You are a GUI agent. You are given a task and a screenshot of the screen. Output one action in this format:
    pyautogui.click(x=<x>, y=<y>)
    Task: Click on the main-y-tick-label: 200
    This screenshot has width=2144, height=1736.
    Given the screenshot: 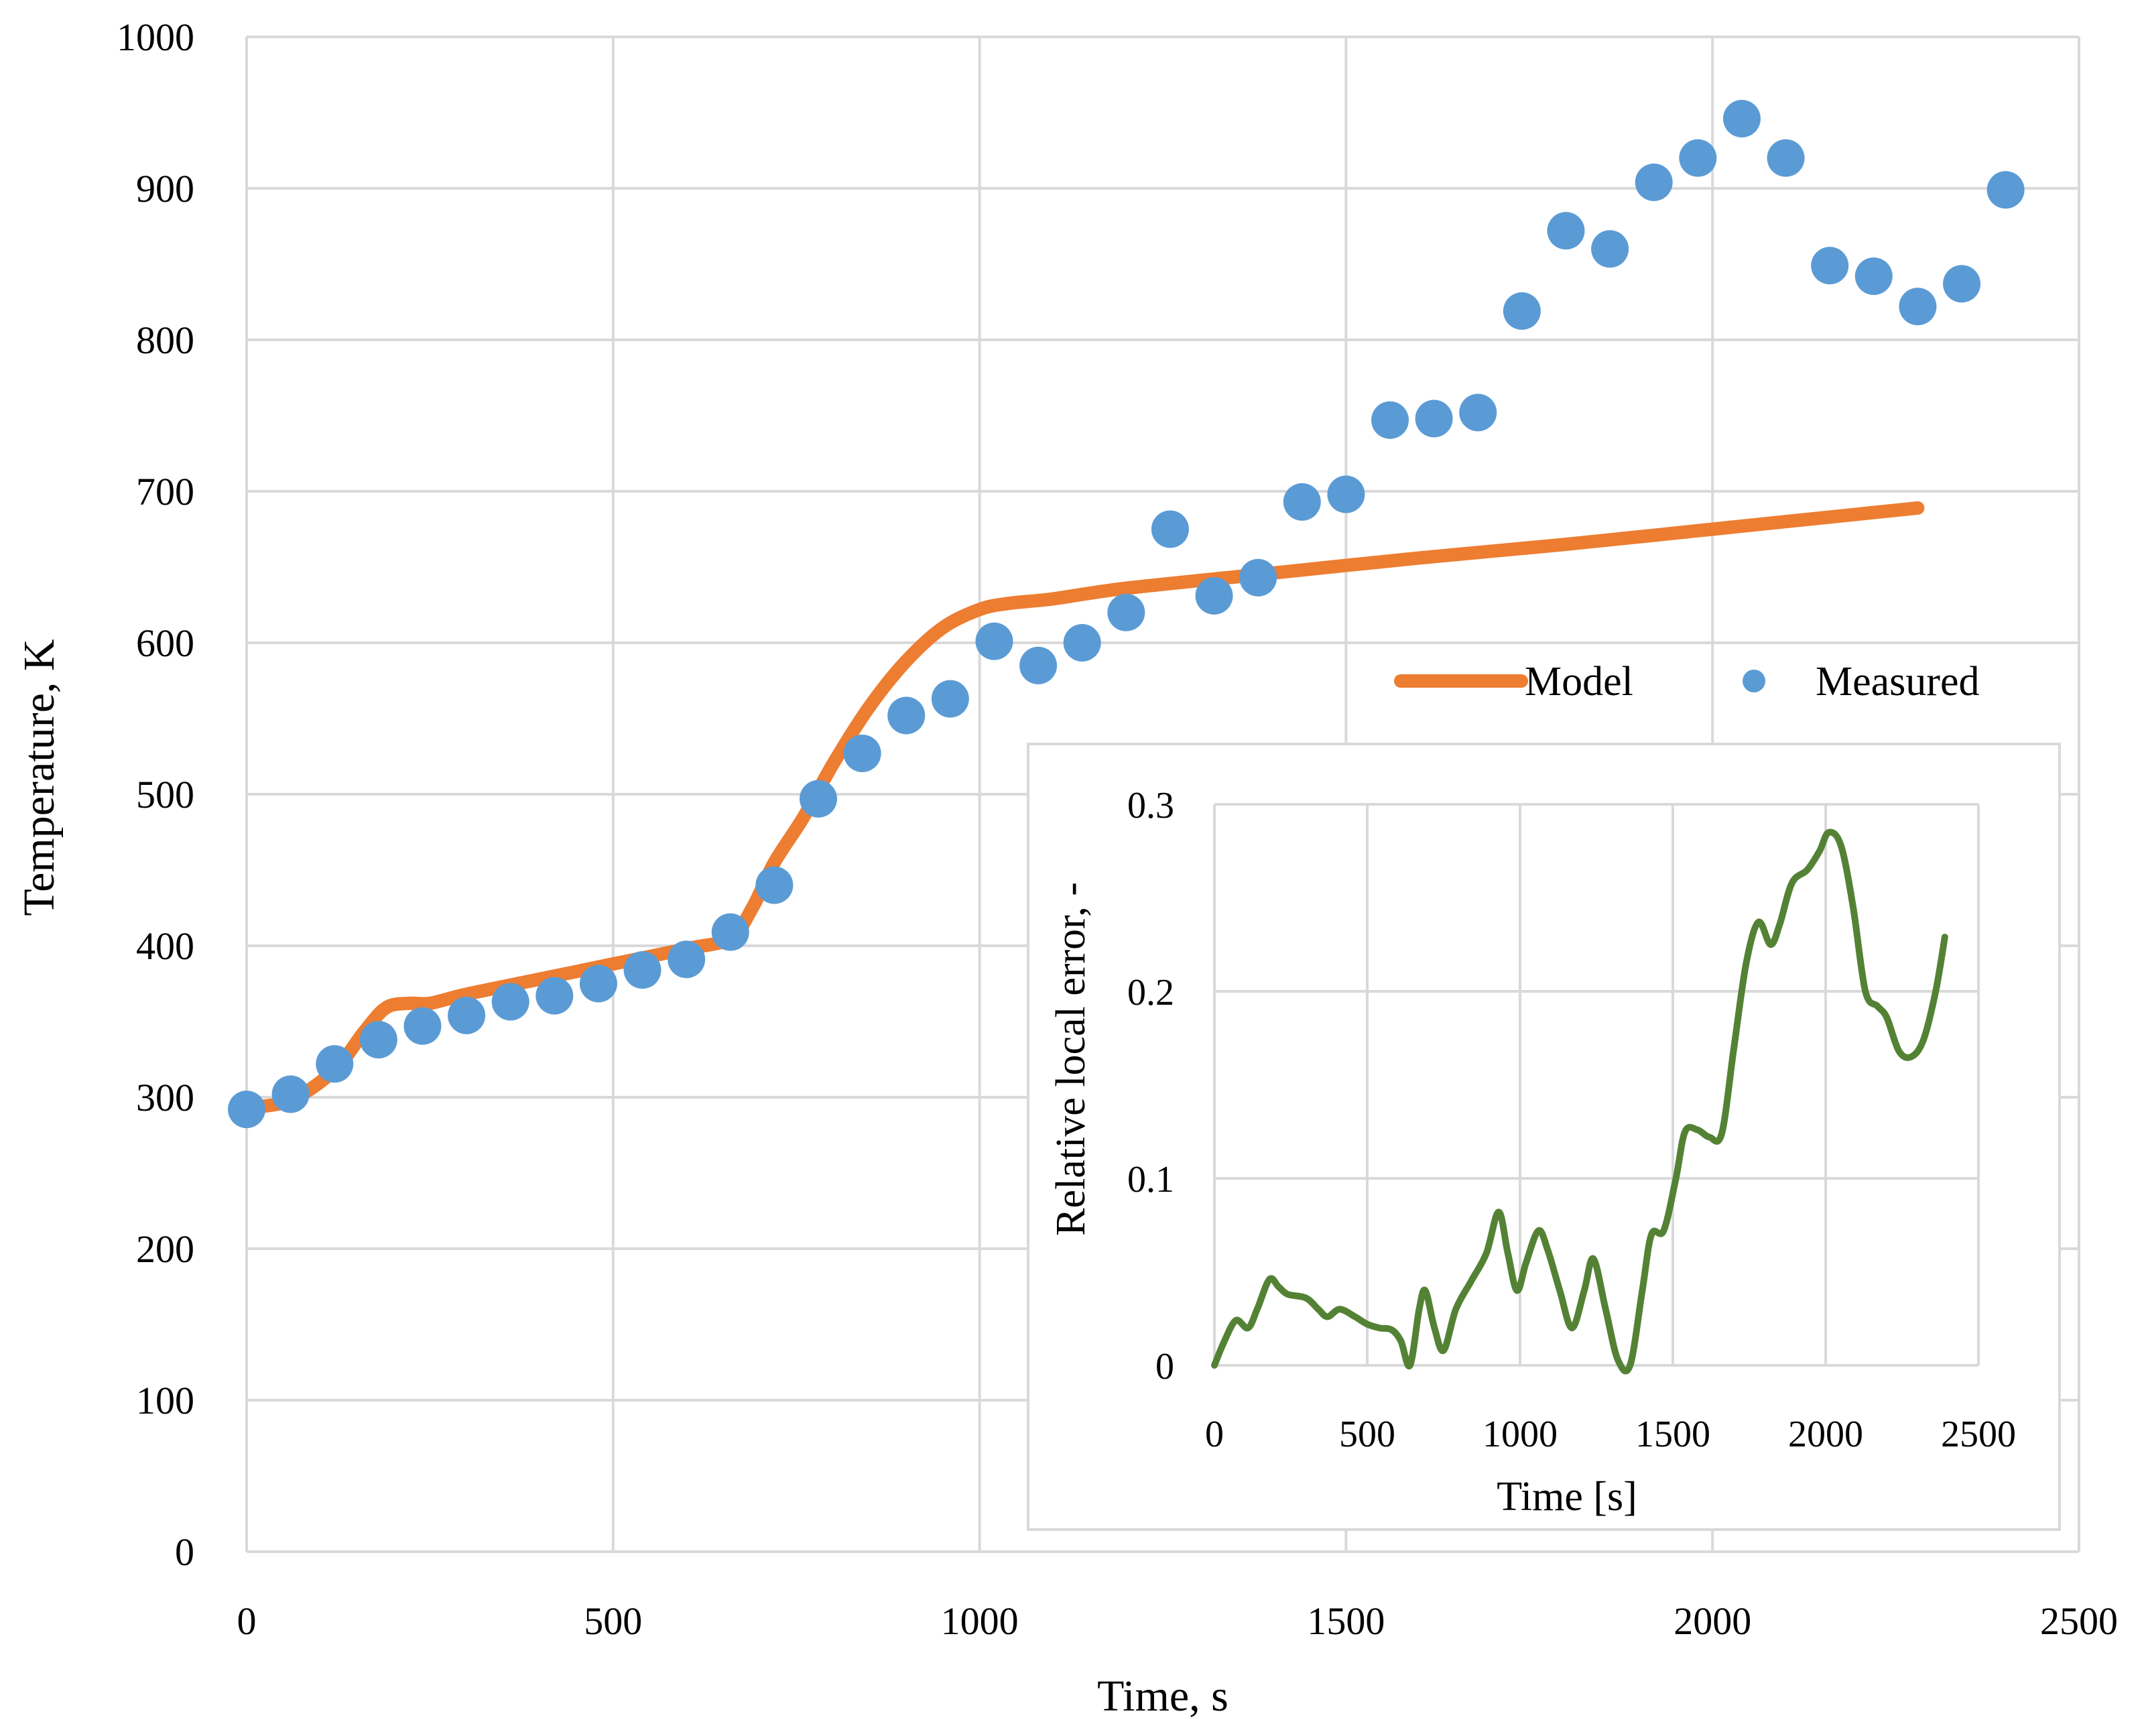 What is the action you would take?
    pyautogui.click(x=165, y=1249)
    